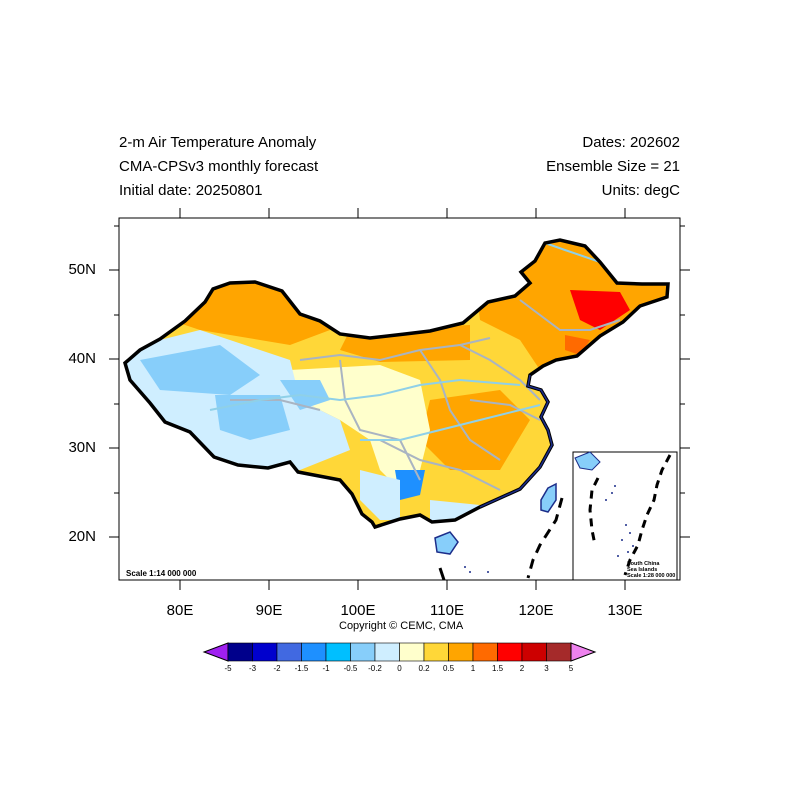 The height and width of the screenshot is (800, 800). I want to click on x-tick-110e: 110E, so click(447, 610).